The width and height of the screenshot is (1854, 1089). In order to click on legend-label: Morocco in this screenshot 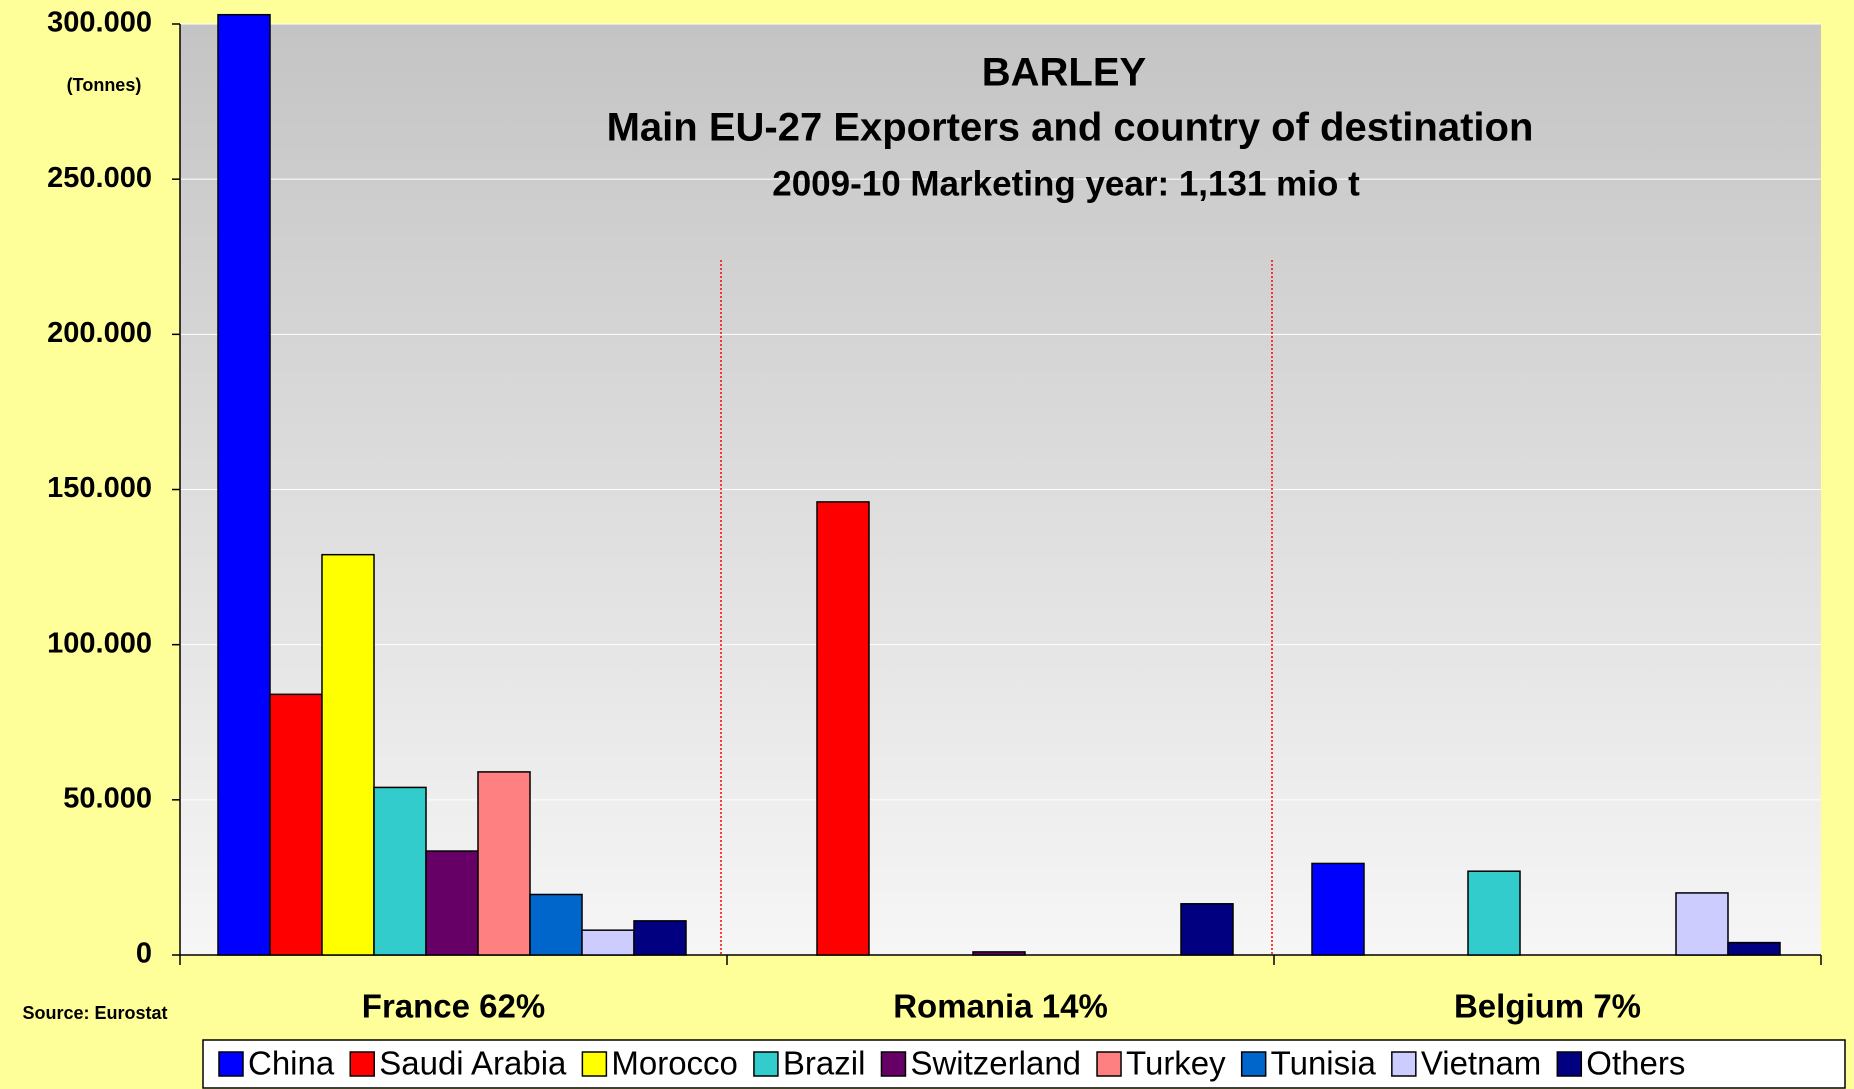, I will do `click(674, 1063)`.